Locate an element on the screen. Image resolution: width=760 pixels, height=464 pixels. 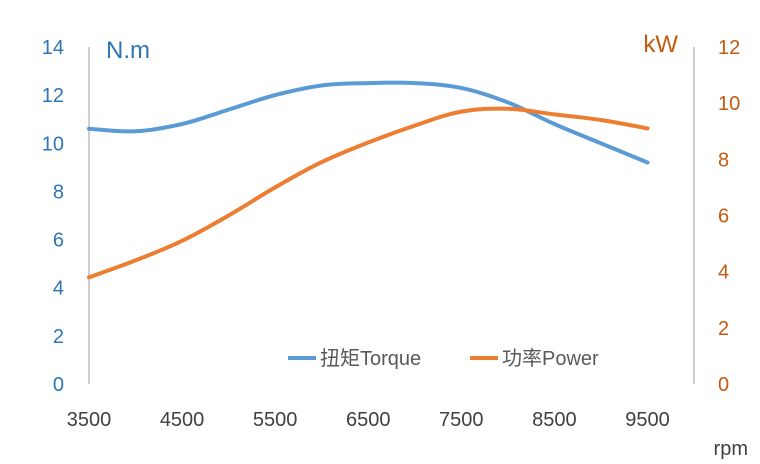
x-tick-label: 4500 is located at coordinates (182, 420).